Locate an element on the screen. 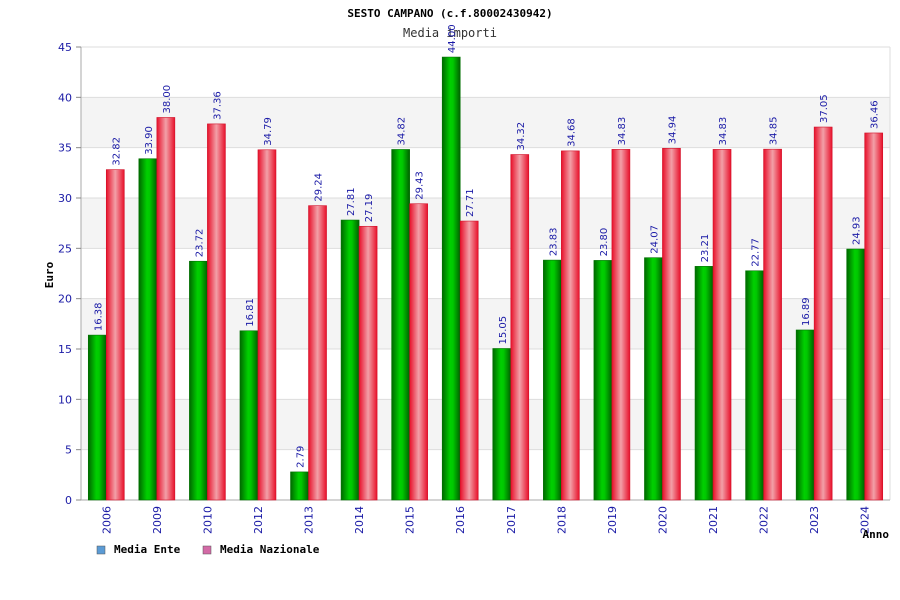 The image size is (900, 600). x-tick-label: 2023 is located at coordinates (814, 520).